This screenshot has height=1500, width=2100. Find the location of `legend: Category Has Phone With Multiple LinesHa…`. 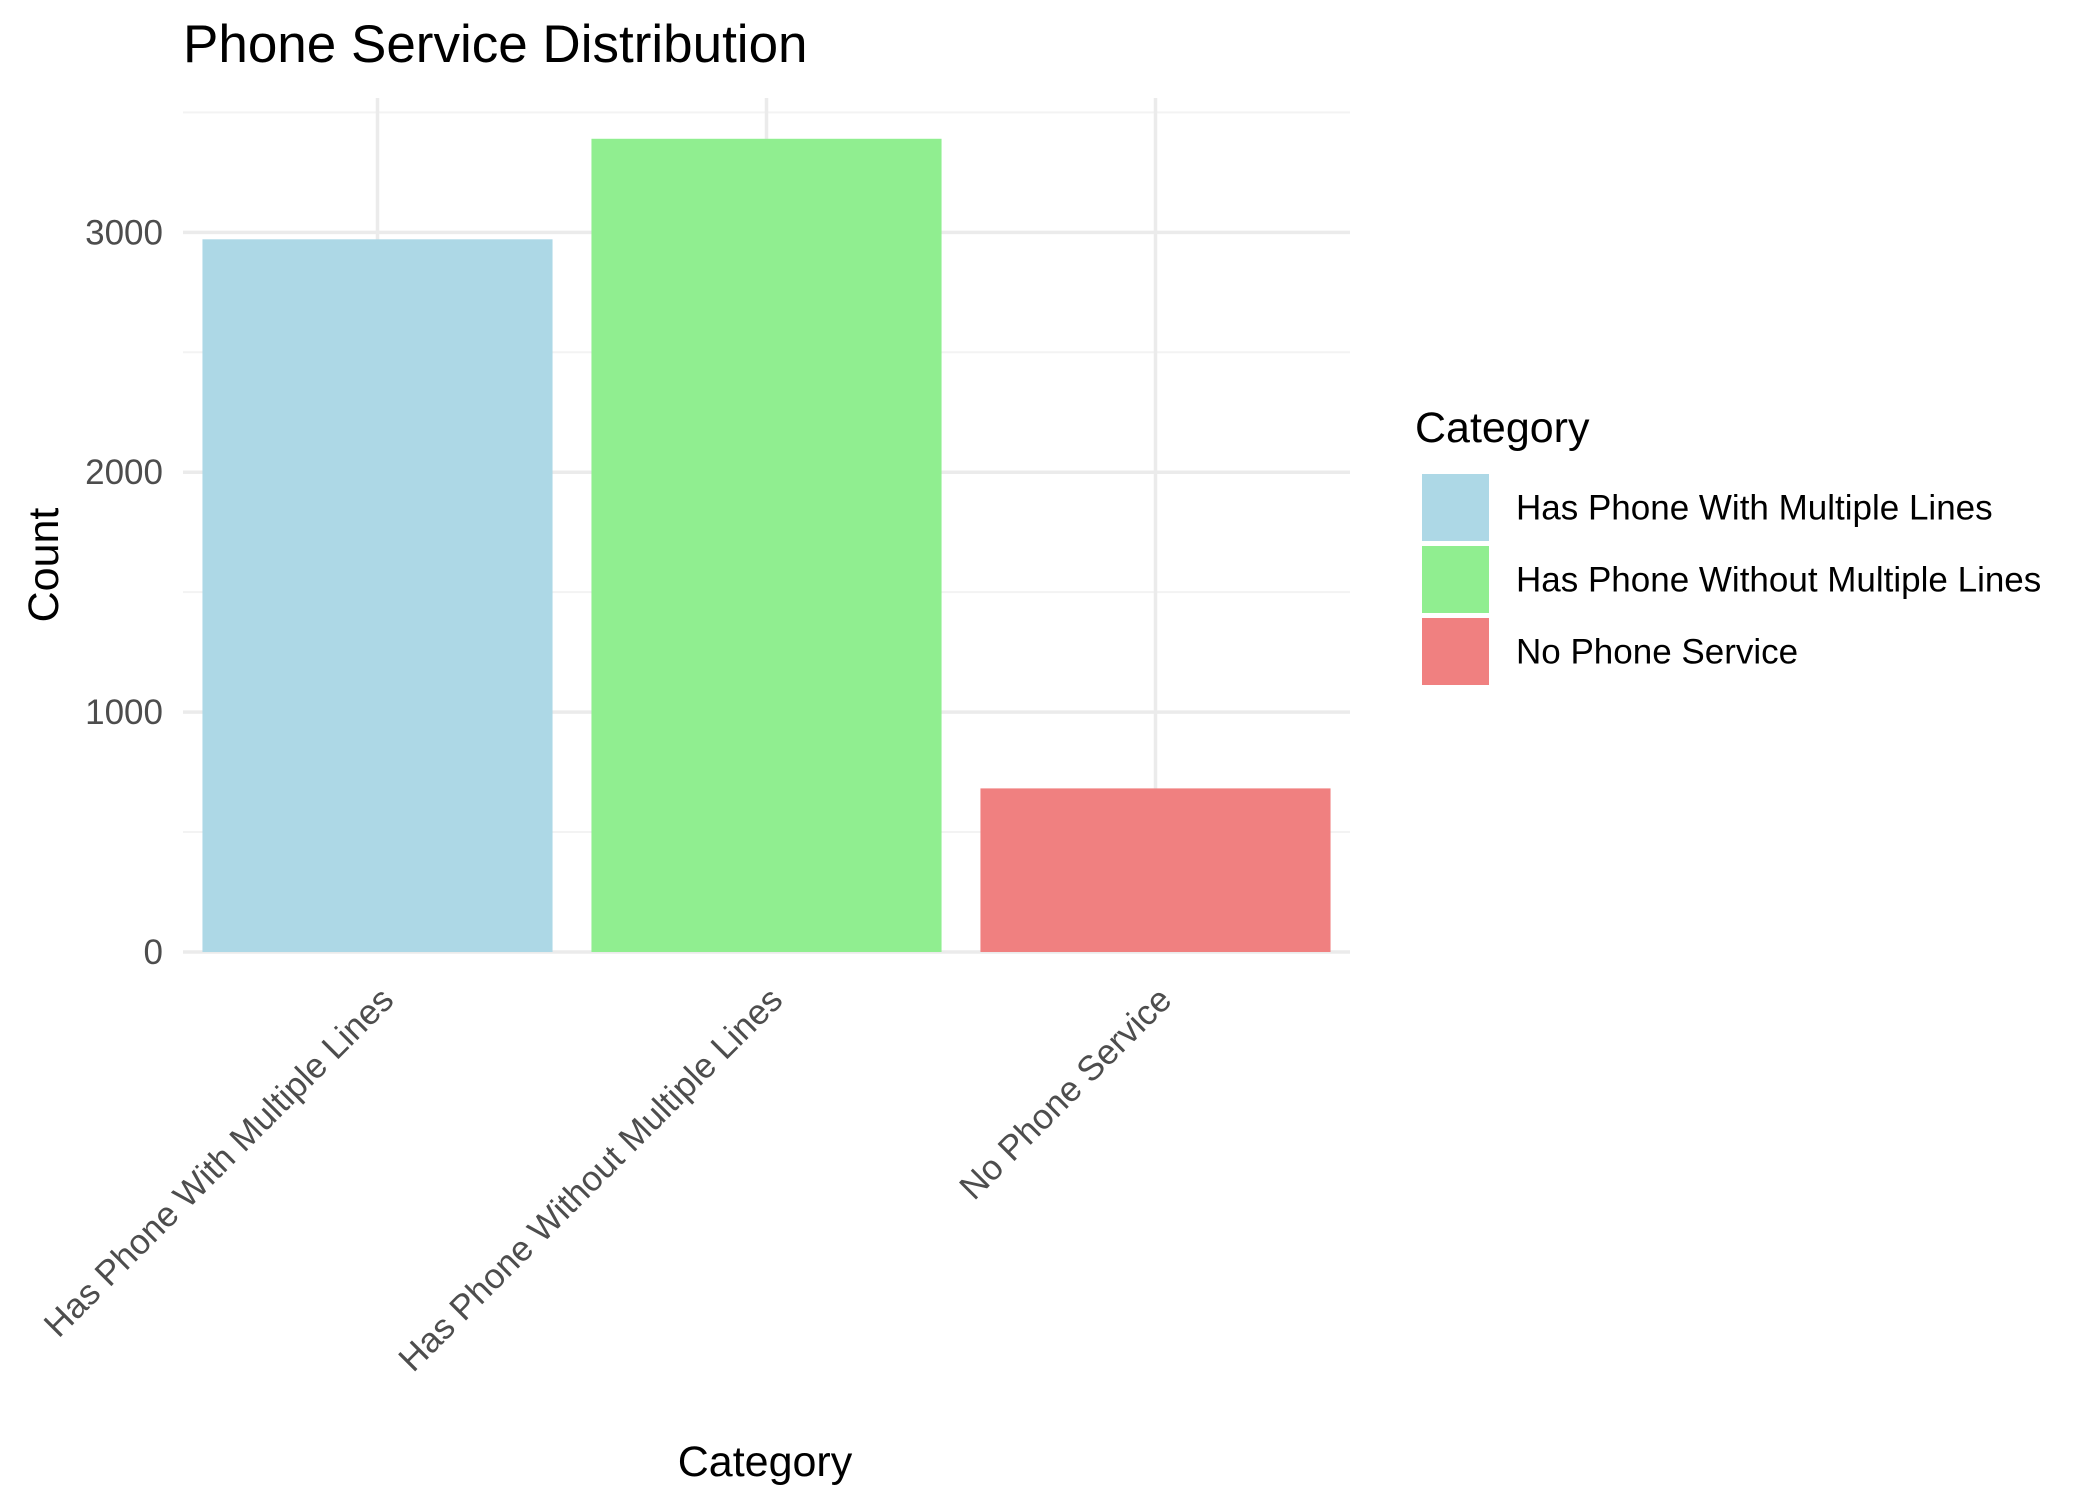

legend: Category Has Phone With Multiple LinesHa… is located at coordinates (1728, 544).